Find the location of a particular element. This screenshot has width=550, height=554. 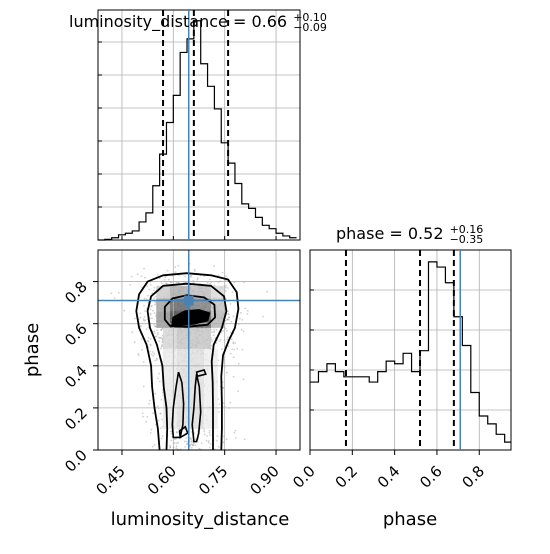

panel-frame is located at coordinates (410, 350).